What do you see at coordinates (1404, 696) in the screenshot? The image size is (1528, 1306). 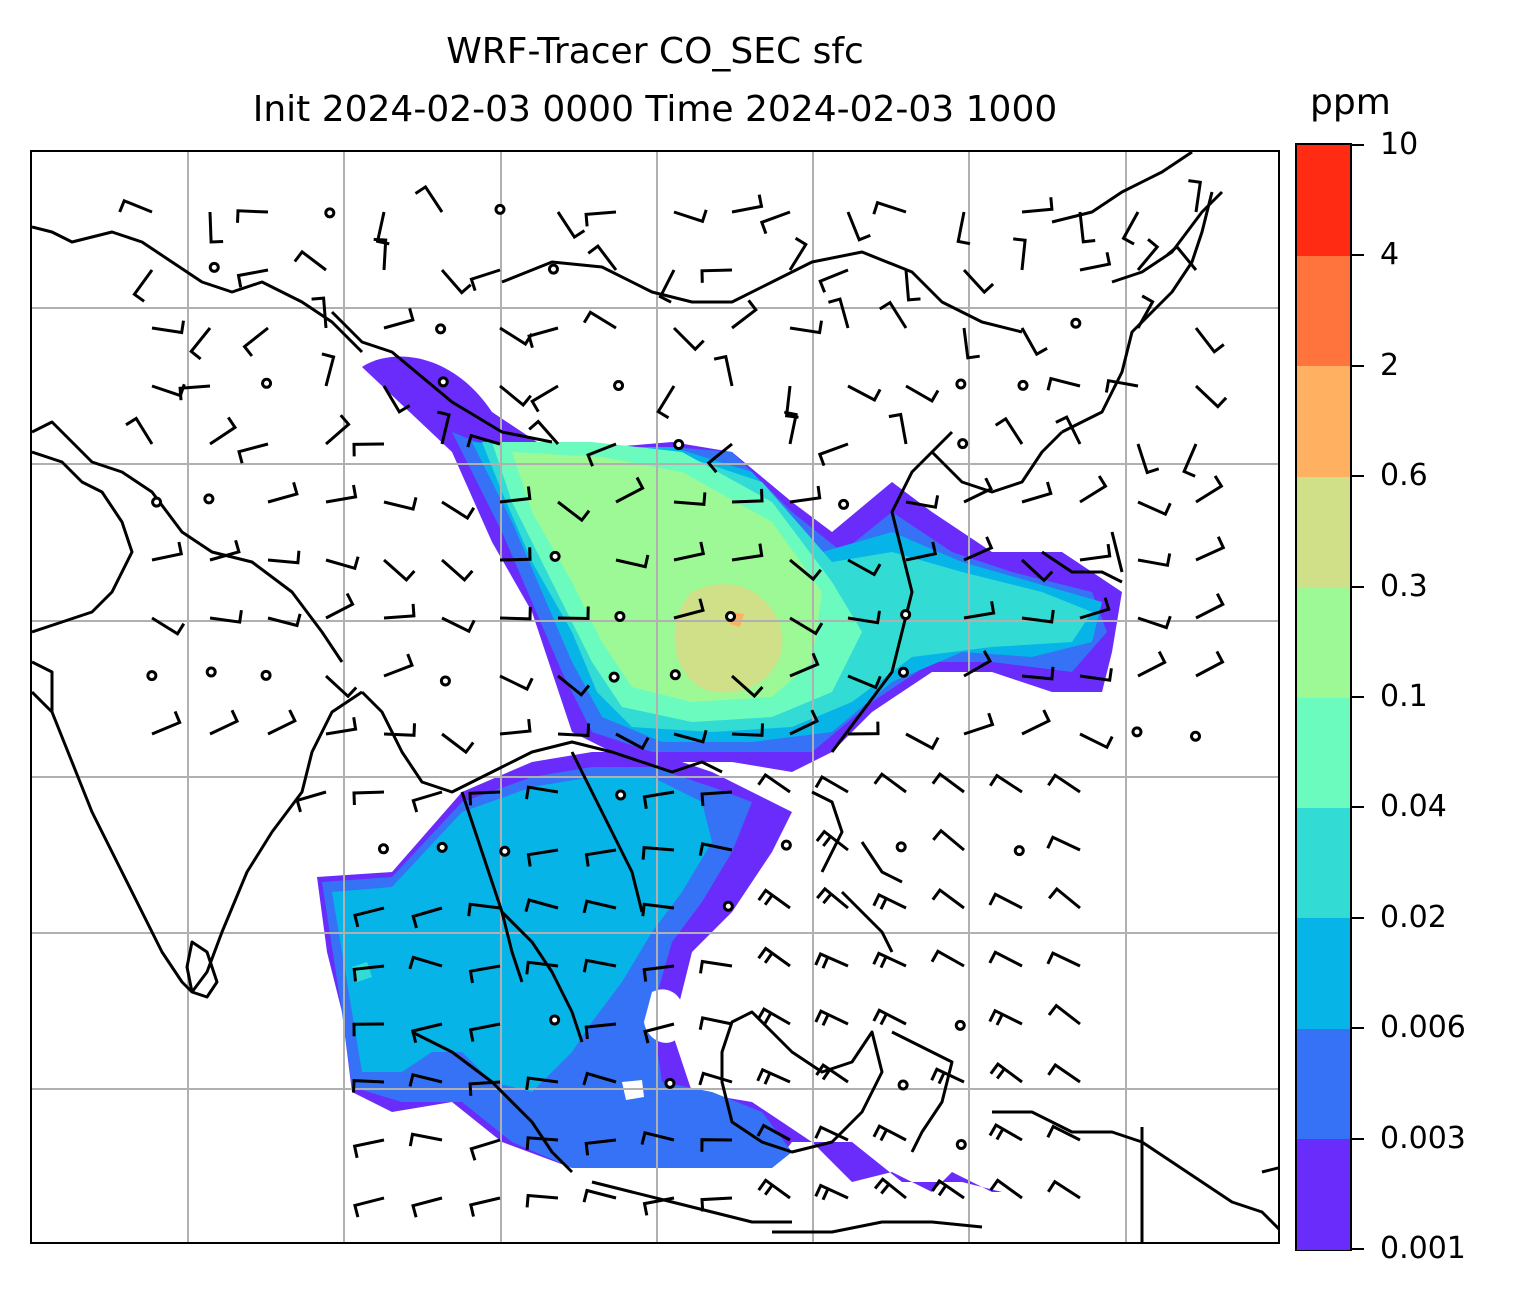 I see `colorbar-tick-label: 0.1` at bounding box center [1404, 696].